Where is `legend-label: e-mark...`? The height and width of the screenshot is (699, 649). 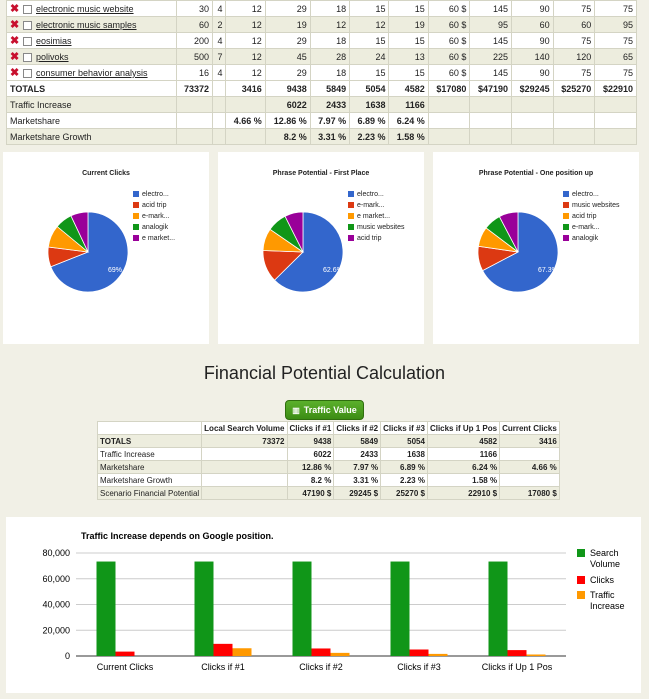 legend-label: e-mark... is located at coordinates (371, 205).